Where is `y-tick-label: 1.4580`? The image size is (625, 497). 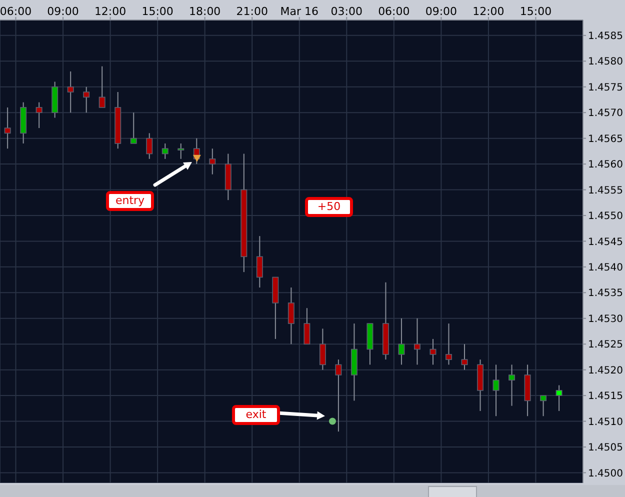
y-tick-label: 1.4580 is located at coordinates (605, 62).